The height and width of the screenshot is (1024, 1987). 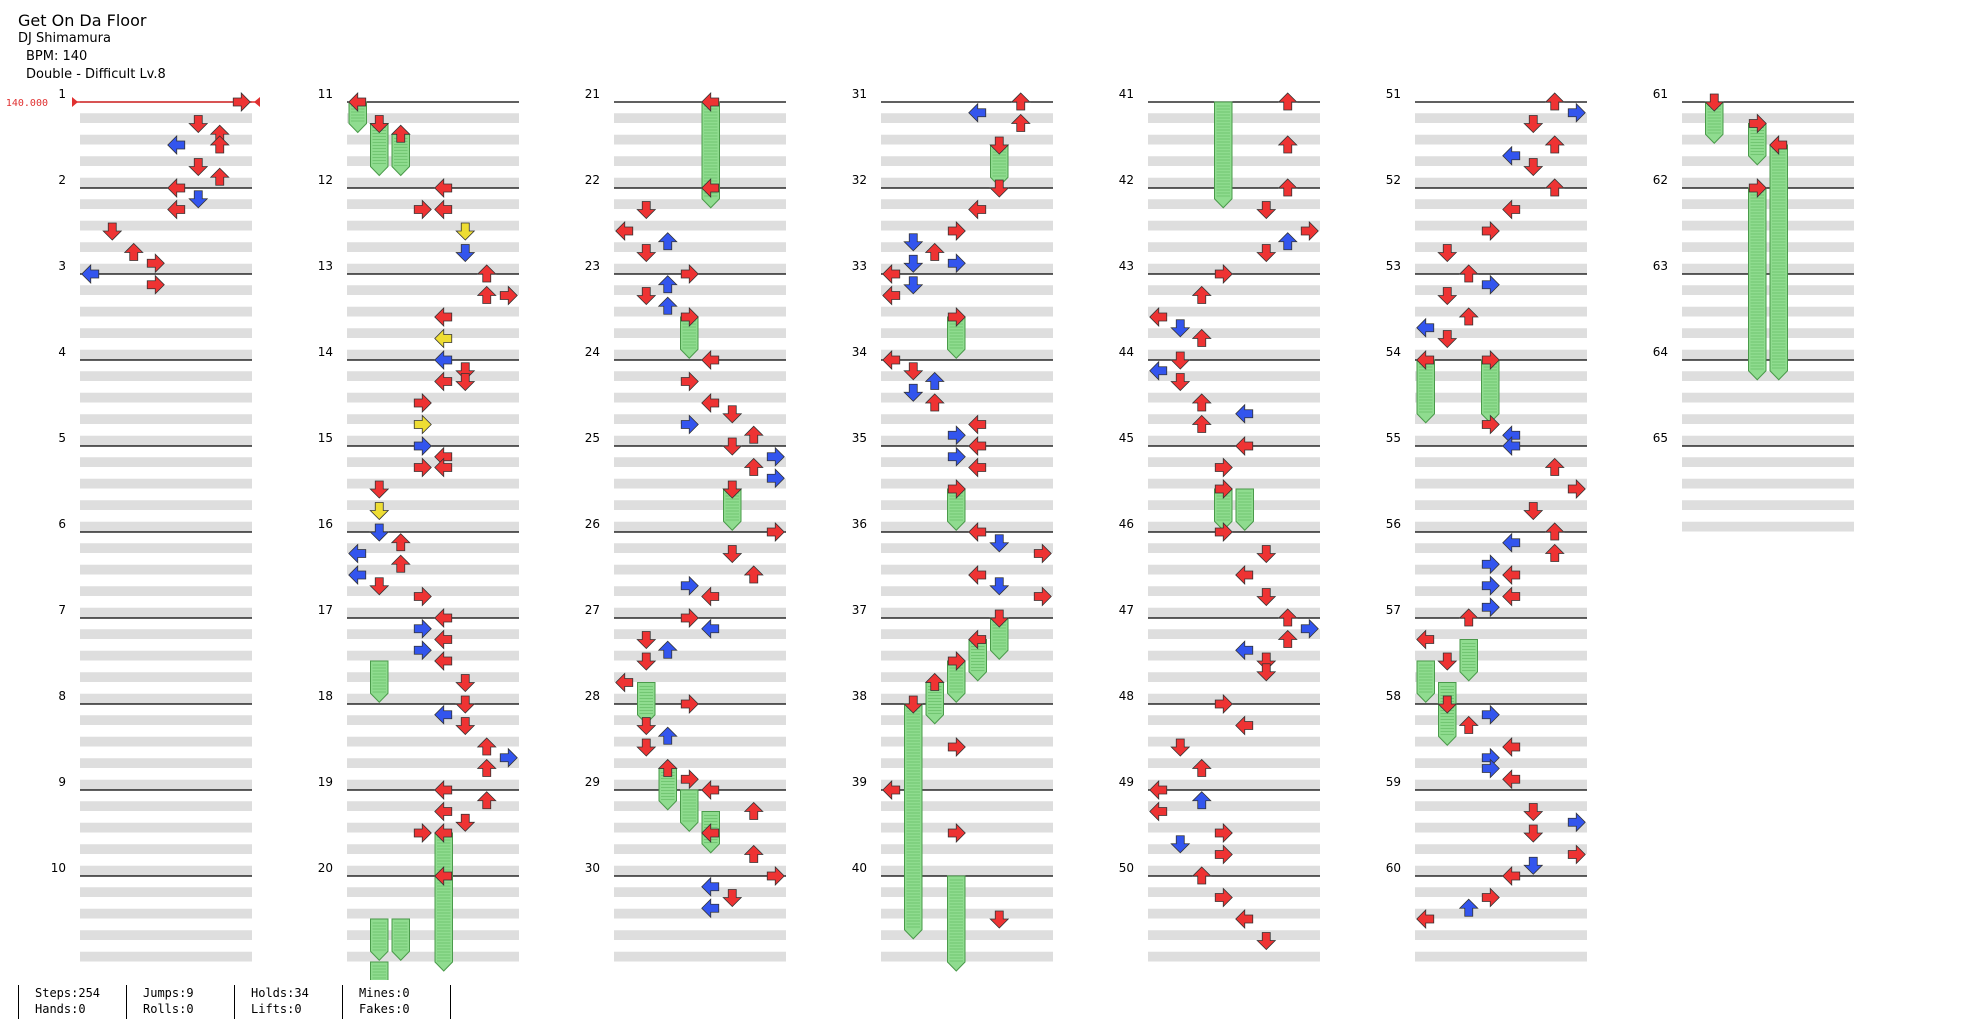 What do you see at coordinates (859, 180) in the screenshot?
I see `measure-number: 32` at bounding box center [859, 180].